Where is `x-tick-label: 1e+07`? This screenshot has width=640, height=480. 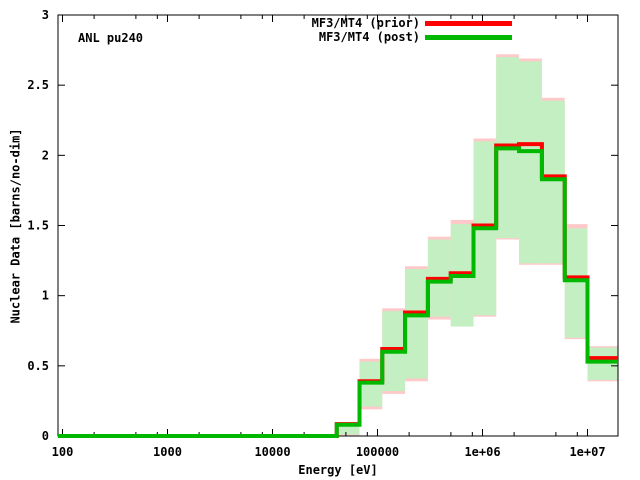
x-tick-label: 1e+07 is located at coordinates (587, 452).